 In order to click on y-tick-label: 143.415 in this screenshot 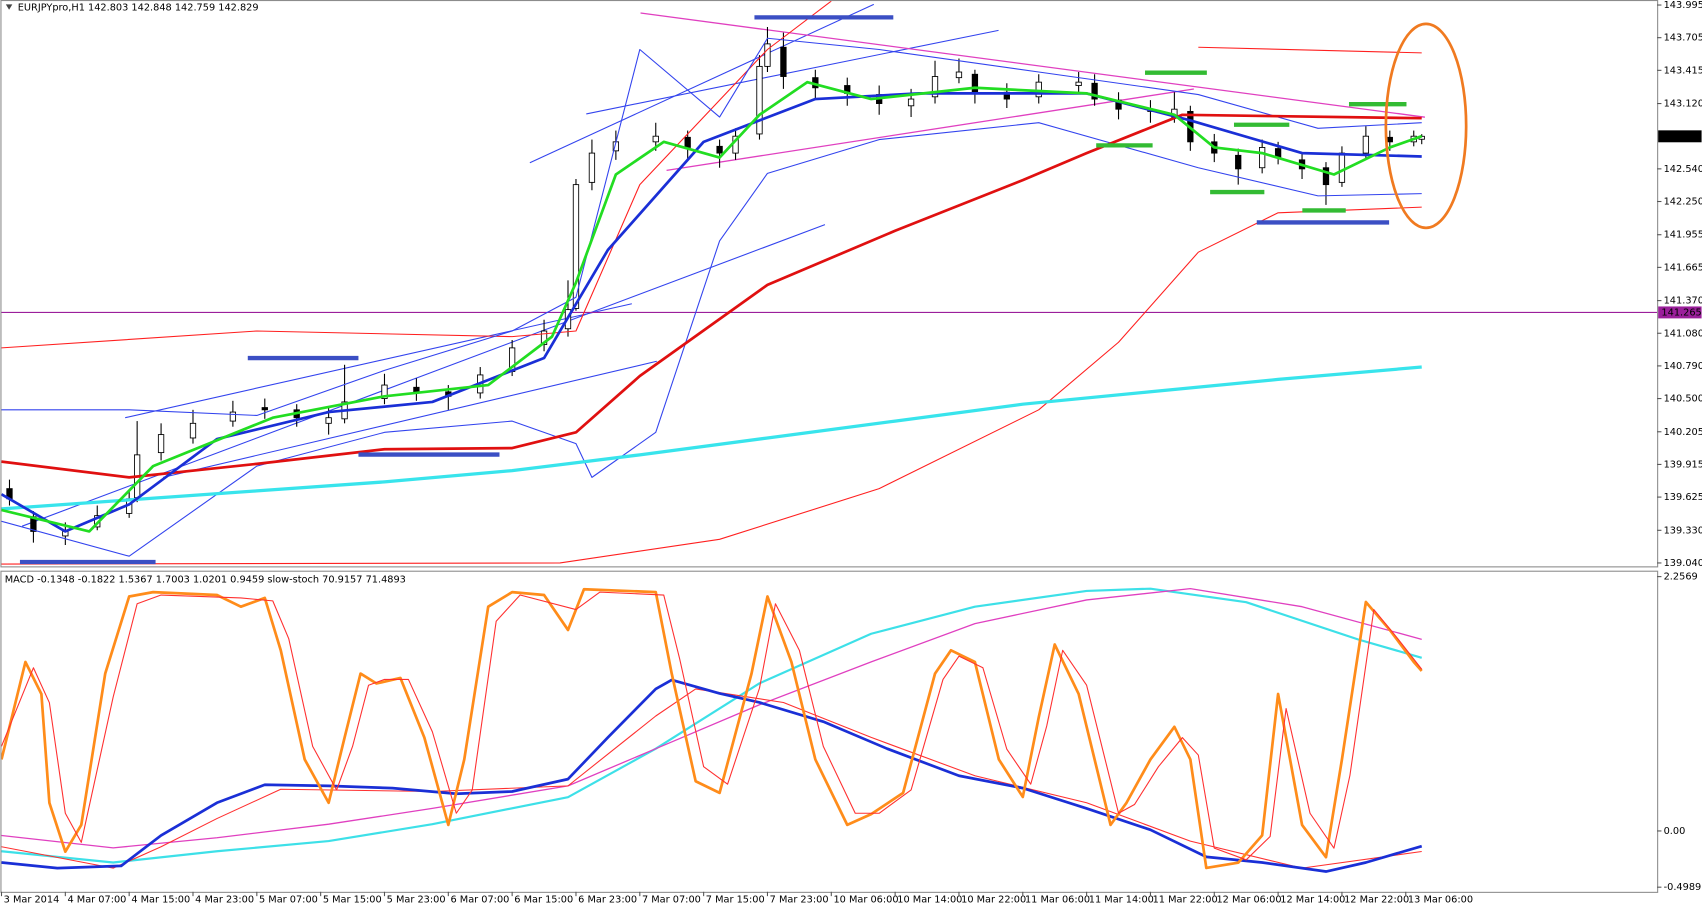, I will do `click(1683, 70)`.